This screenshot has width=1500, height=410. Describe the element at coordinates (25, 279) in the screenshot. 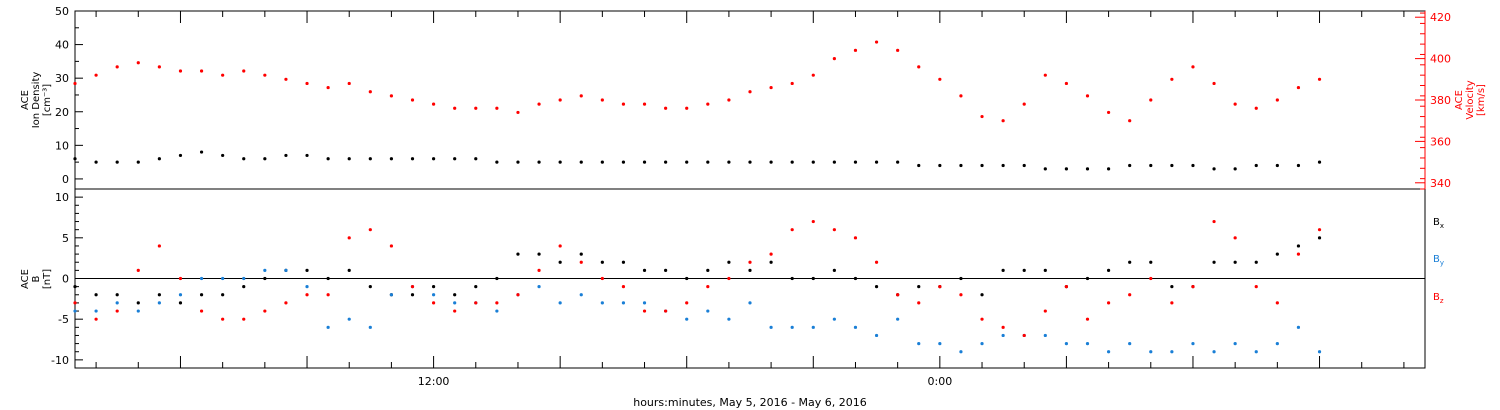

I see `field-label-line-1: ACE` at that location.